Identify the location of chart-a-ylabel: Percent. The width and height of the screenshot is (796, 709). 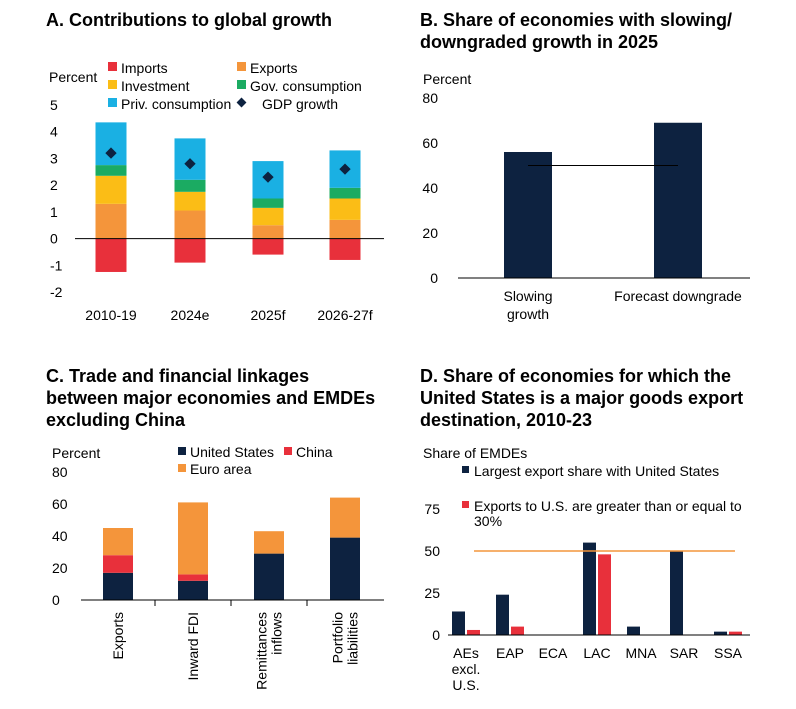
(73, 77).